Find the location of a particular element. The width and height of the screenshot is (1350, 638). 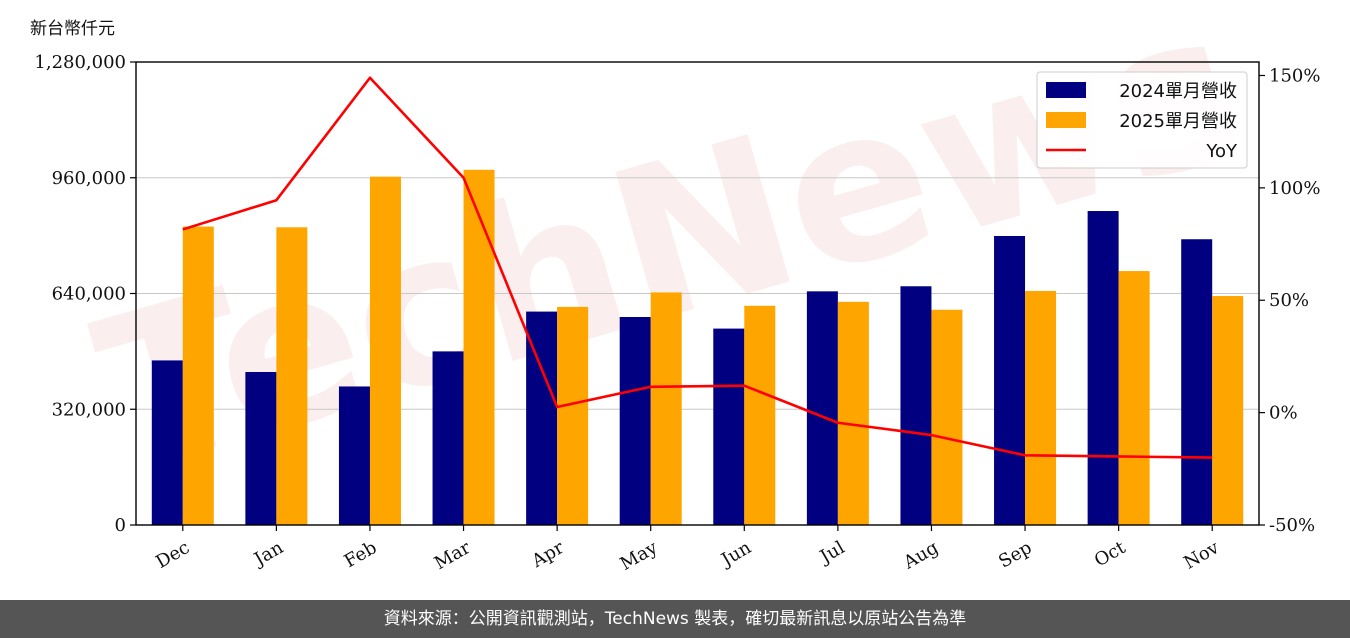

x-tick-label: Aug is located at coordinates (920, 555).